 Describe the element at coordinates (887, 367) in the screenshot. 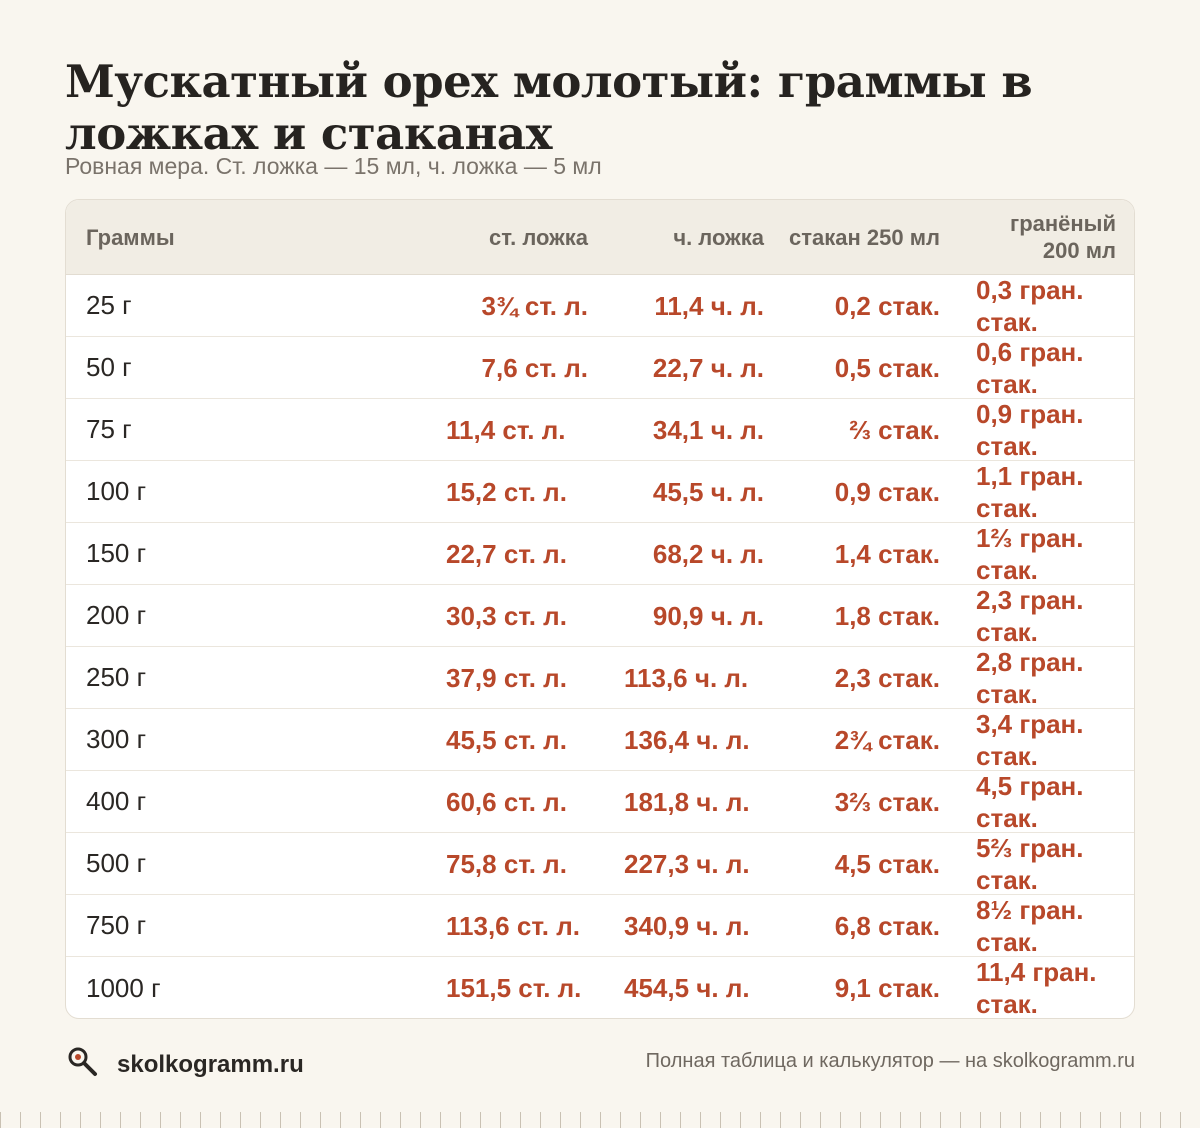

I see `cup-250-cell: 0,5 стак.` at that location.